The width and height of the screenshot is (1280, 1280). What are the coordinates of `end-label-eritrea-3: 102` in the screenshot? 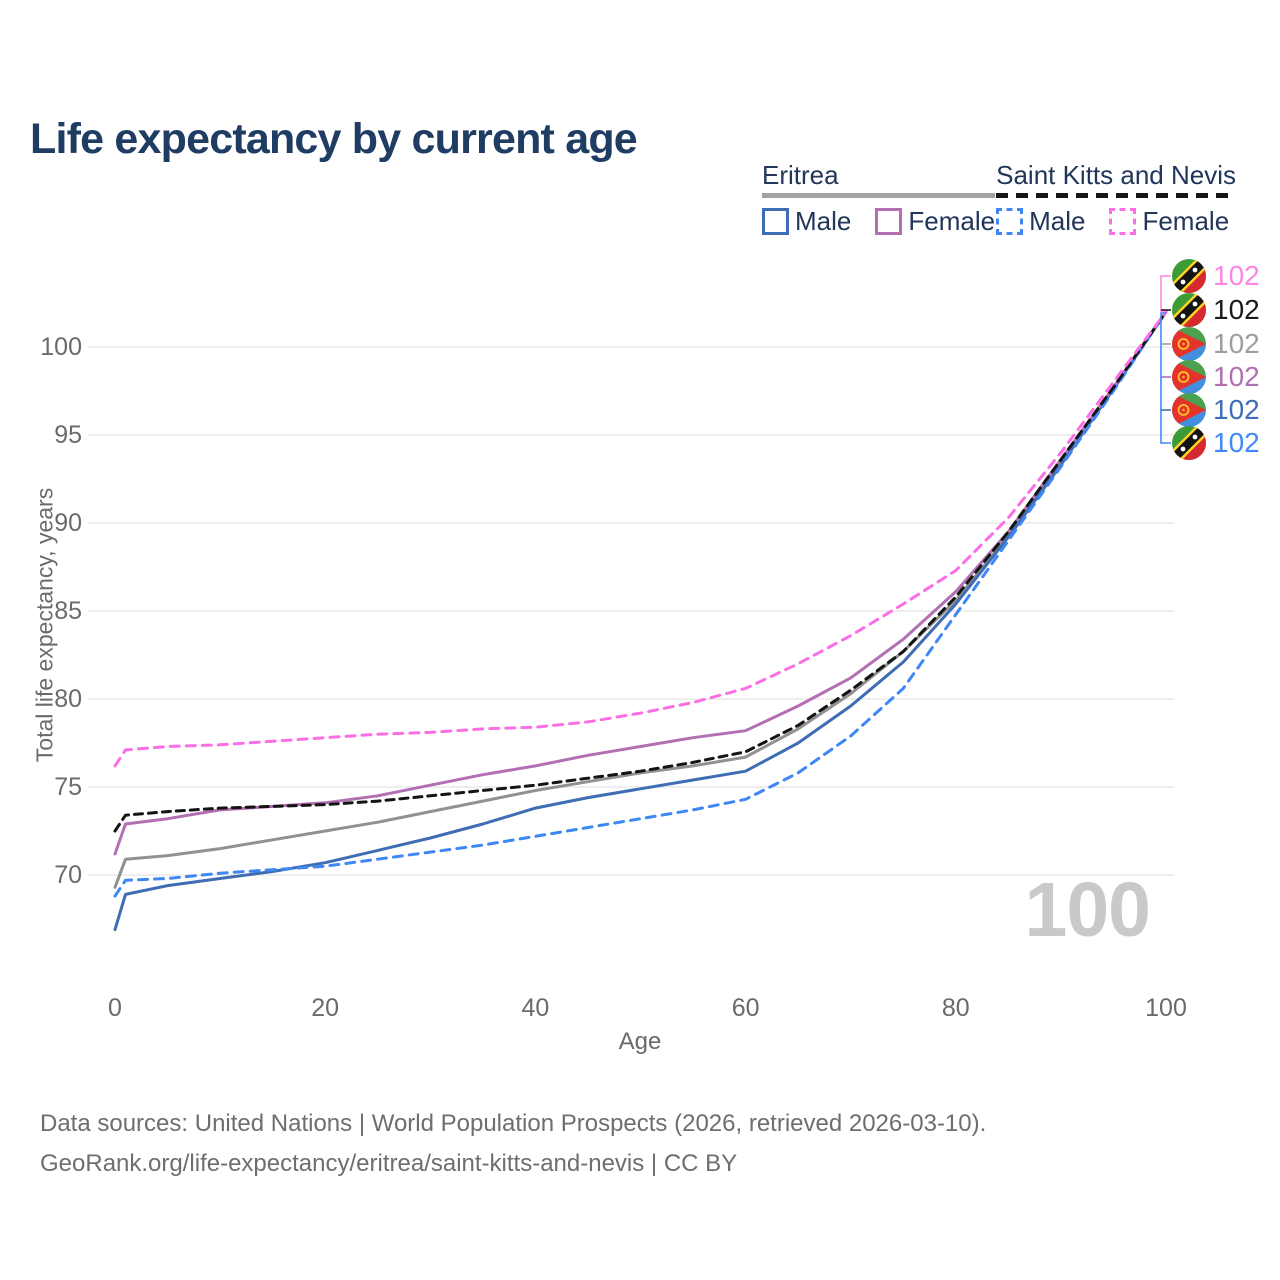 It's located at (1216, 377).